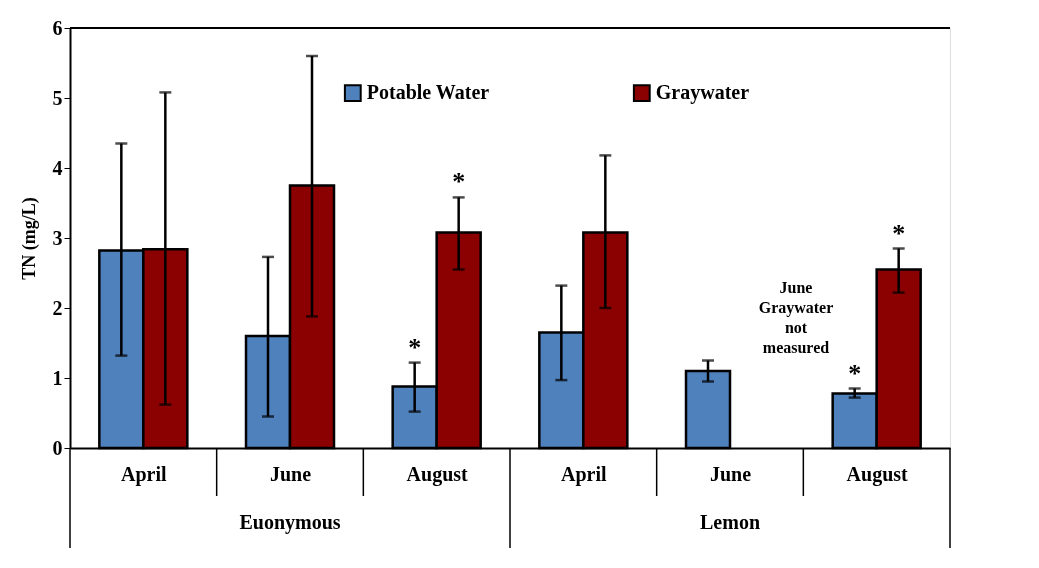  What do you see at coordinates (57, 237) in the screenshot?
I see `y-tick-label: 3` at bounding box center [57, 237].